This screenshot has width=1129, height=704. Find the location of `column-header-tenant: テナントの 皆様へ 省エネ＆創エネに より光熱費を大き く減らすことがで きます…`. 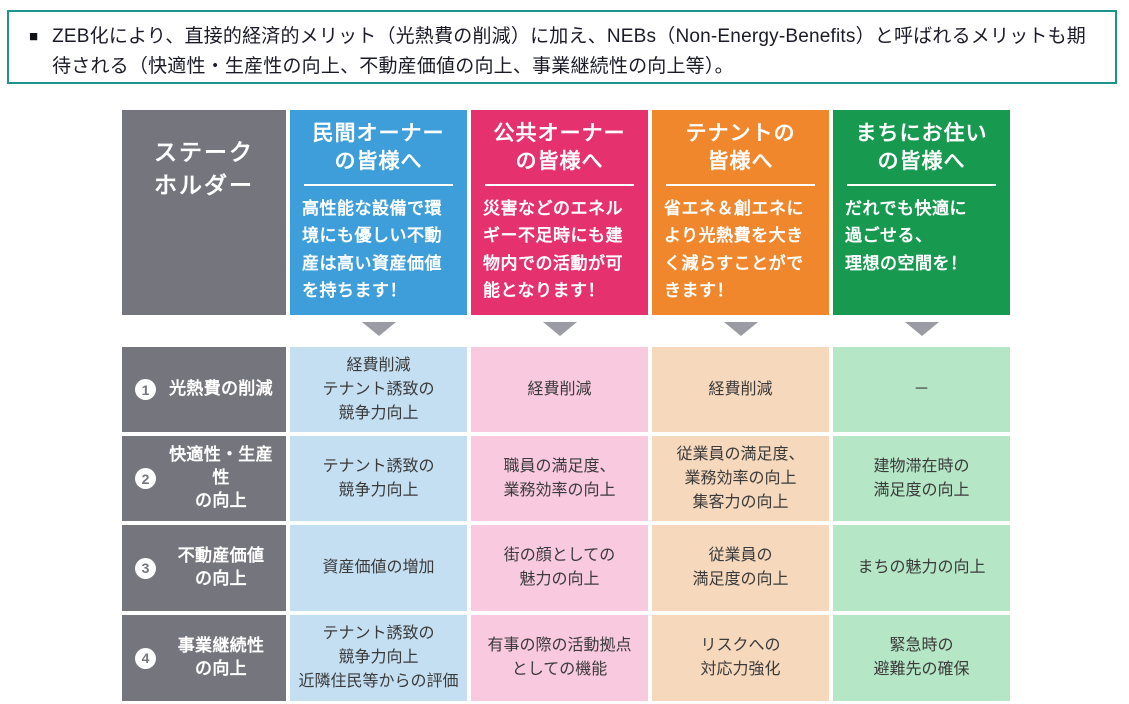

column-header-tenant: テナントの 皆様へ 省エネ＆創エネに より光熱費を大き く減らすことがで きます… is located at coordinates (740, 212).